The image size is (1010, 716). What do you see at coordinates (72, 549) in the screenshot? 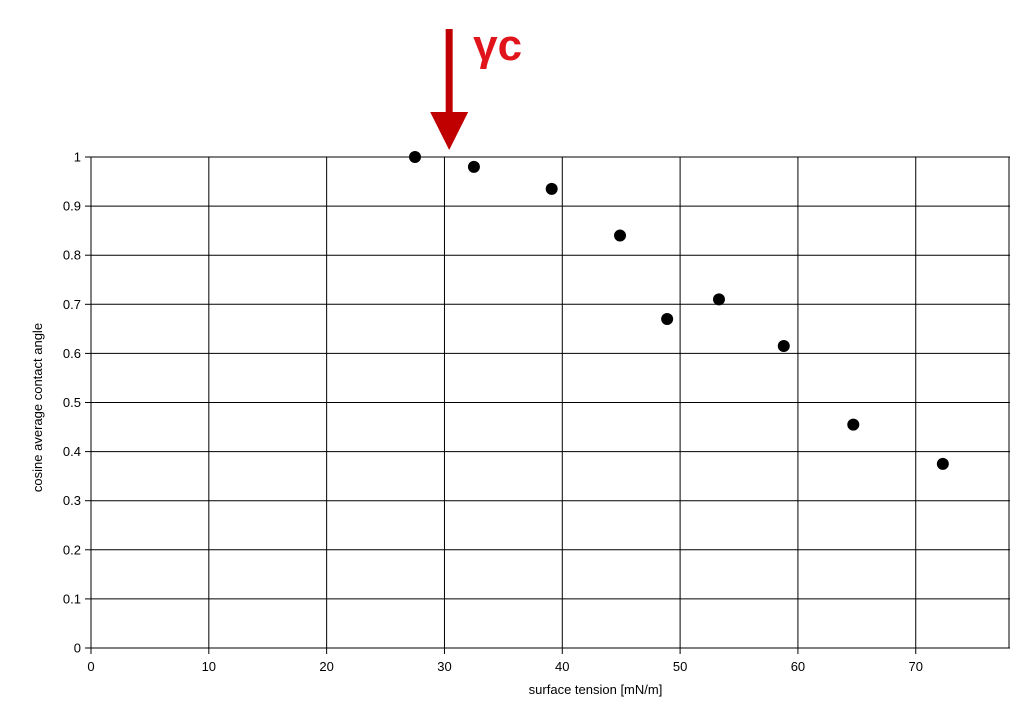
I see `y-tick-label: 0.2` at bounding box center [72, 549].